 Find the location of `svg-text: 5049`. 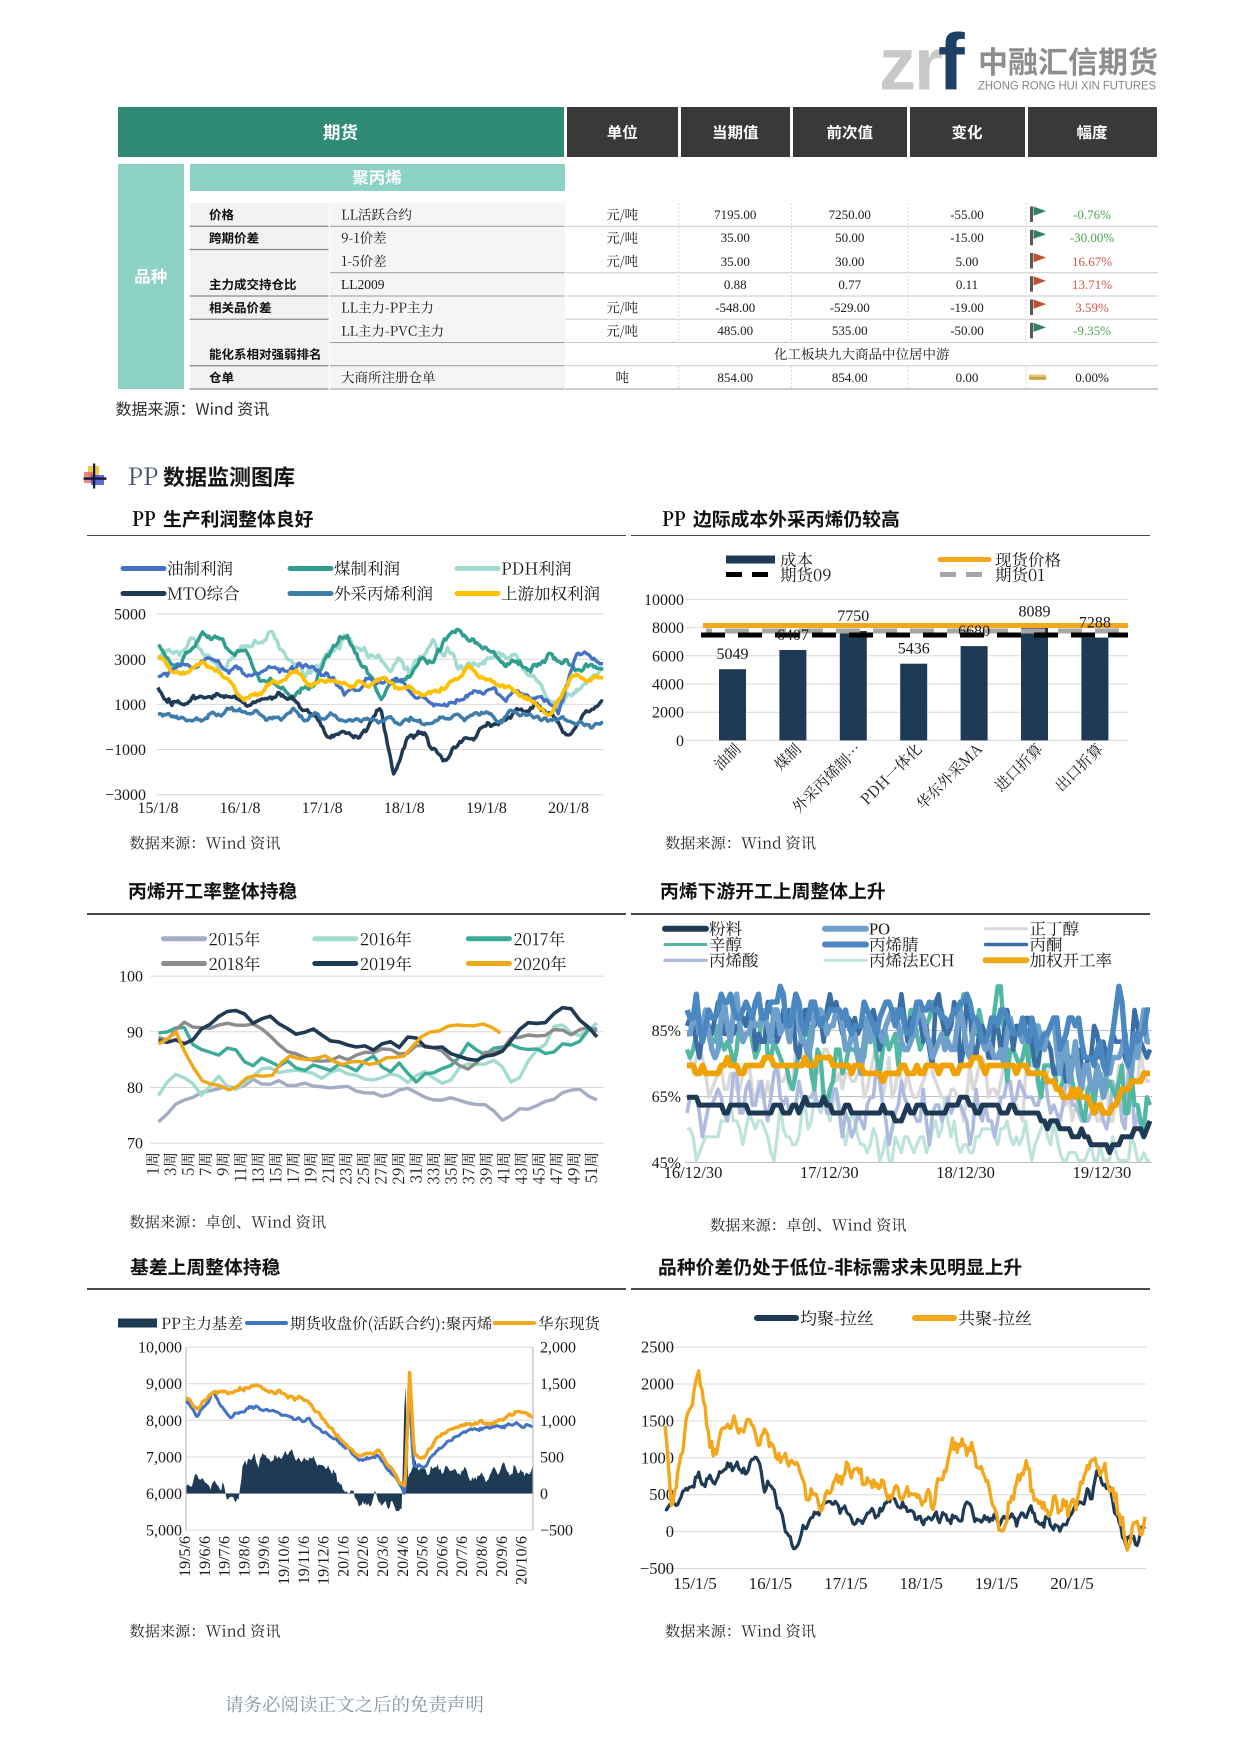

svg-text: 5049 is located at coordinates (733, 654).